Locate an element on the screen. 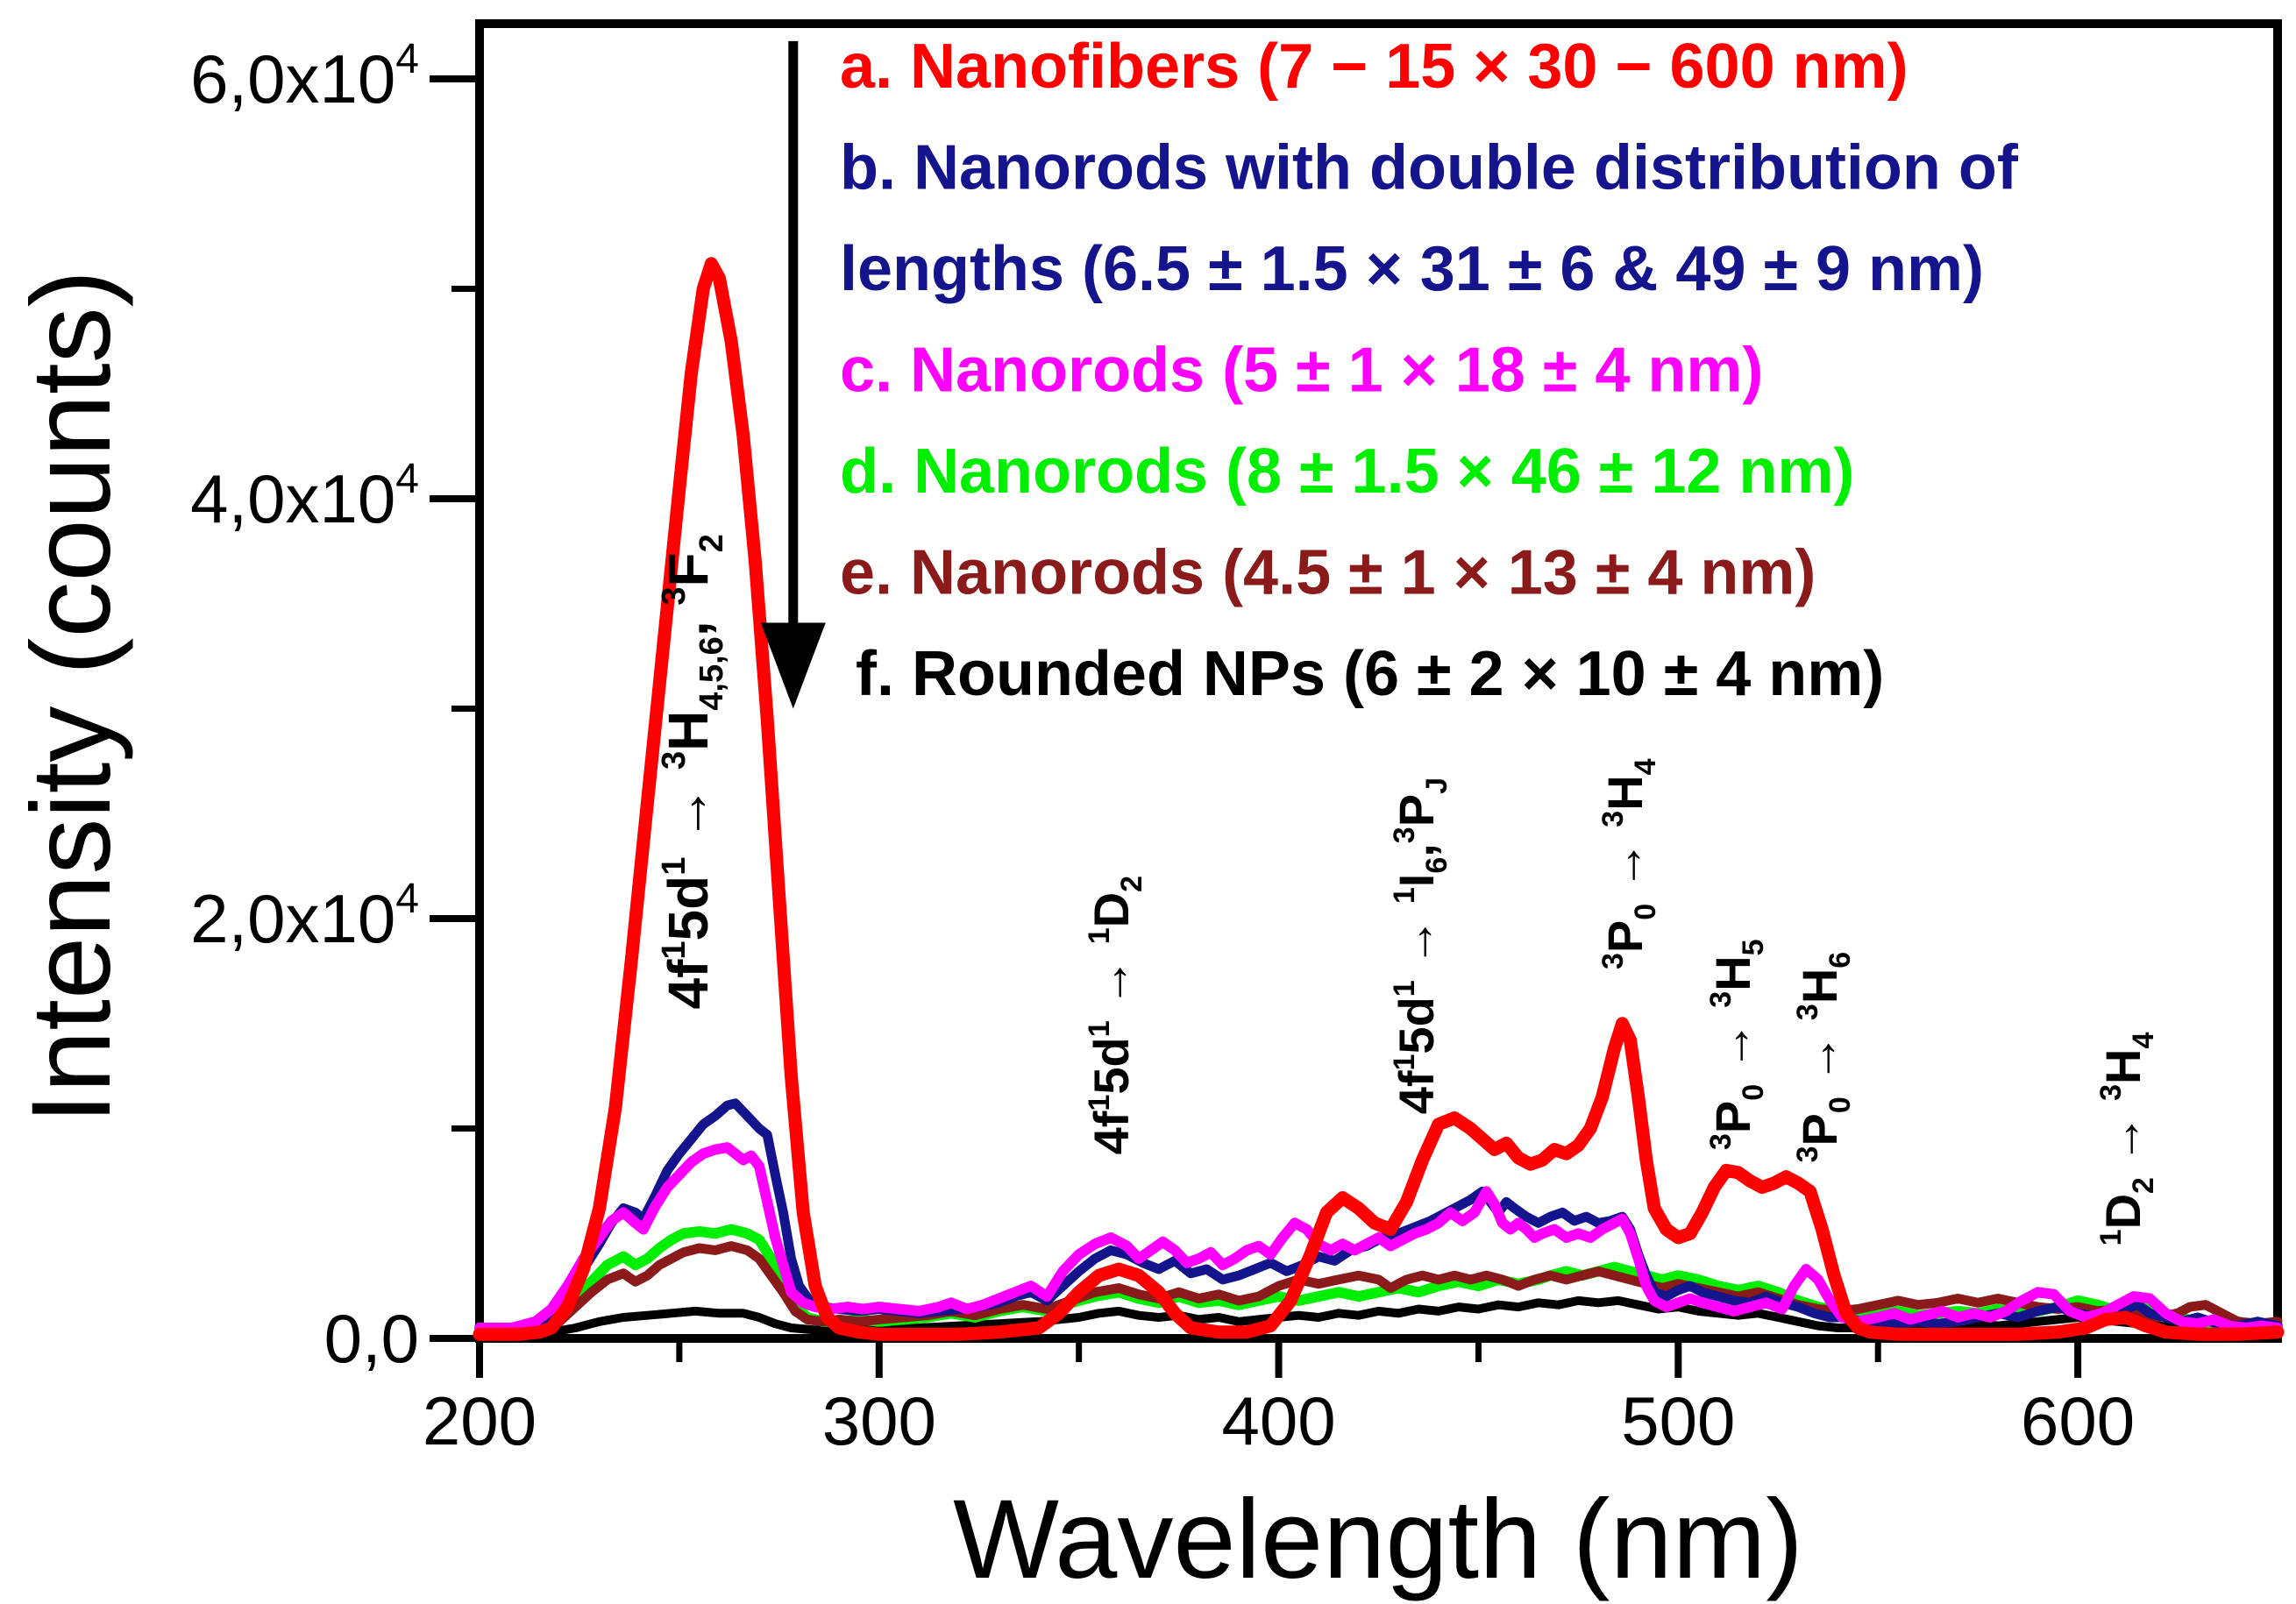 Image resolution: width=2296 pixels, height=1604 pixels. y-axis-title: Intensity (counts) is located at coordinates (71, 697).